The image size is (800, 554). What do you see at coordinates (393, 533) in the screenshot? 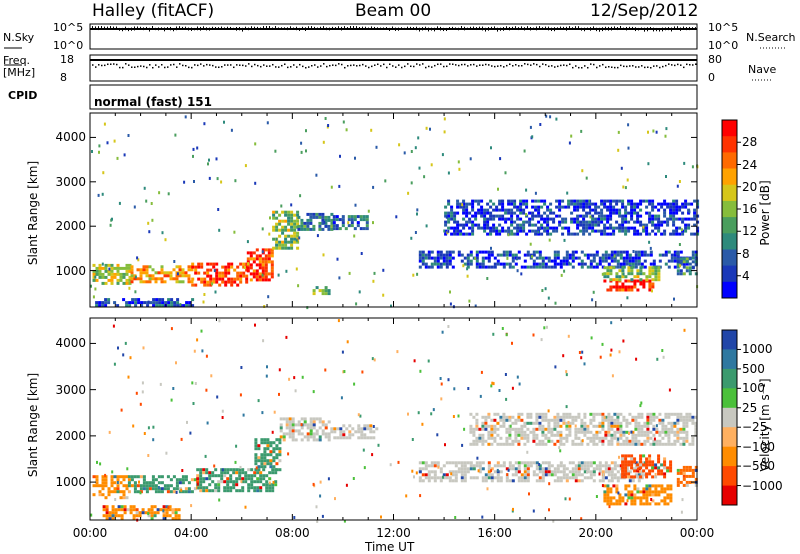
I see `xtick-label: 12:00` at bounding box center [393, 533].